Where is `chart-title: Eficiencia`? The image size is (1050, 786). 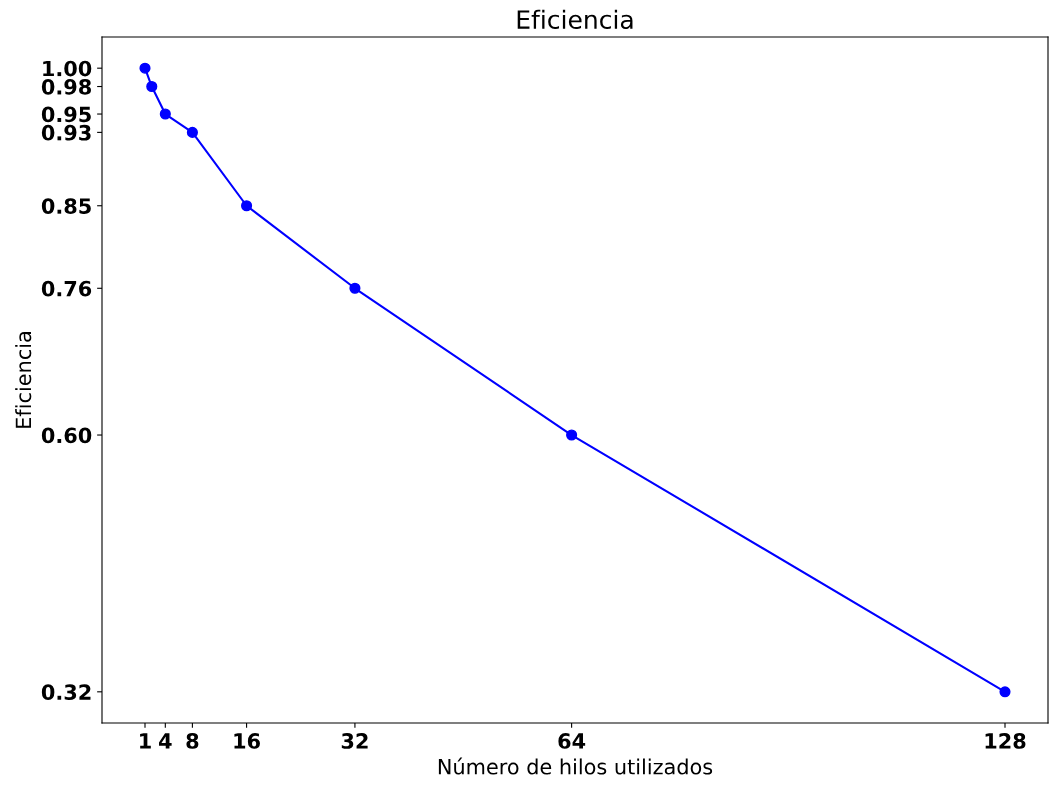 chart-title: Eficiencia is located at coordinates (575, 19).